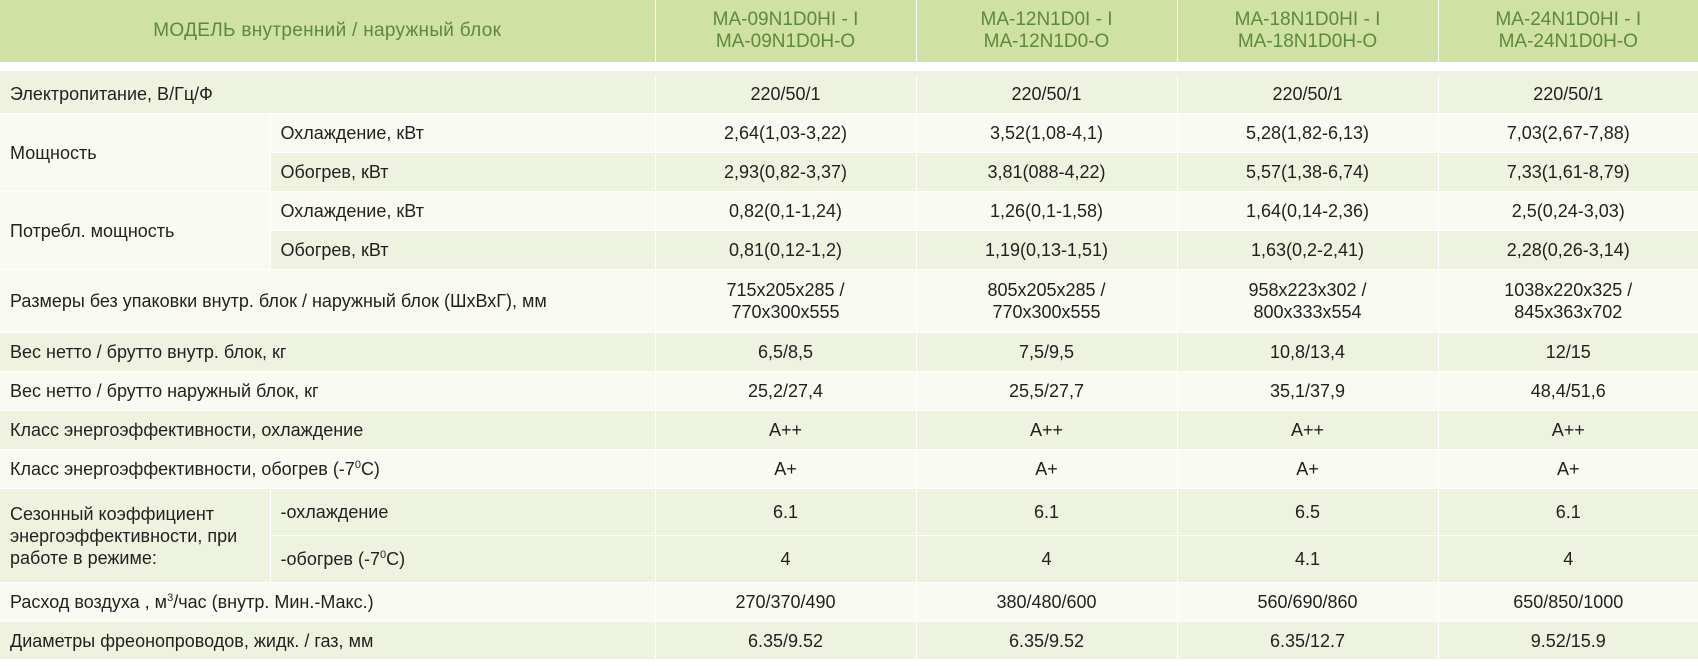 The width and height of the screenshot is (1698, 666). I want to click on header-spacer, so click(849, 66).